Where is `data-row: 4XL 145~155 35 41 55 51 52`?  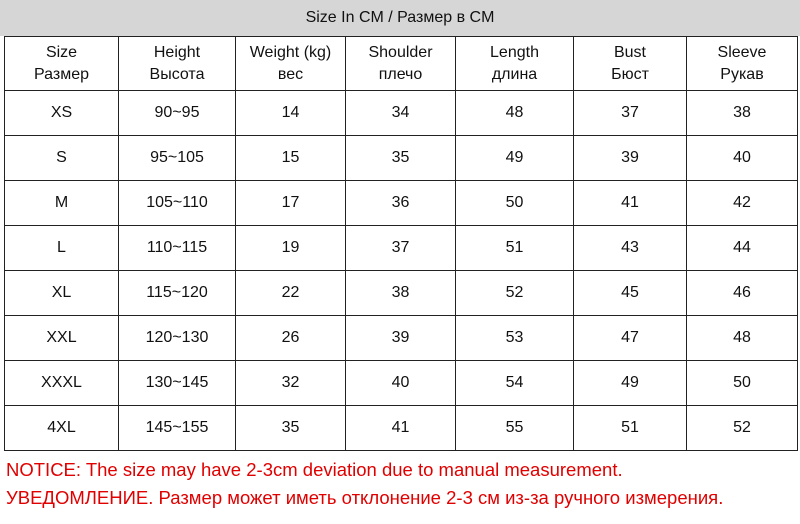
data-row: 4XL 145~155 35 41 55 51 52 is located at coordinates (401, 428).